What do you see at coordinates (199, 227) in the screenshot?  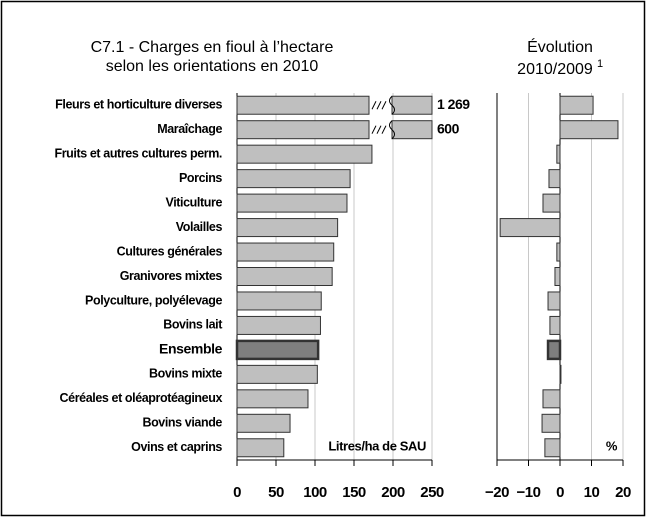 I see `category-label: Volailles` at bounding box center [199, 227].